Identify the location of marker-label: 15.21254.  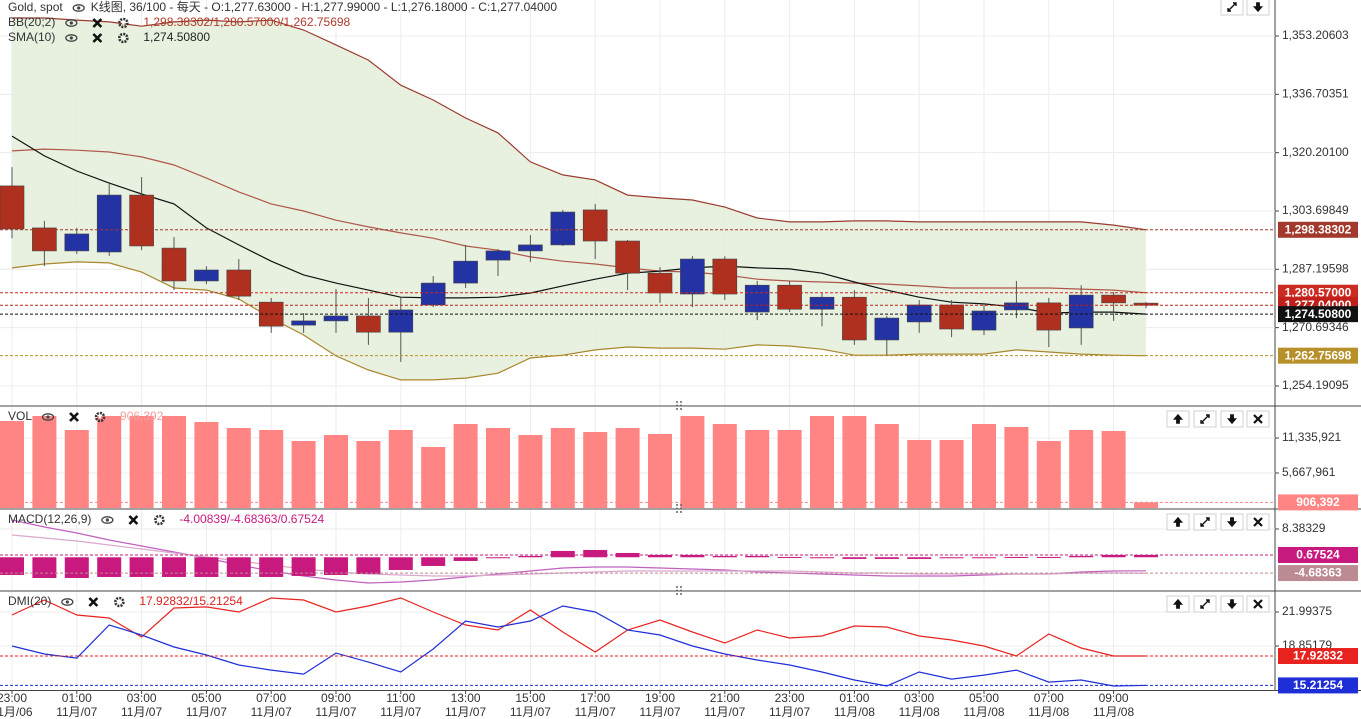
(1318, 685).